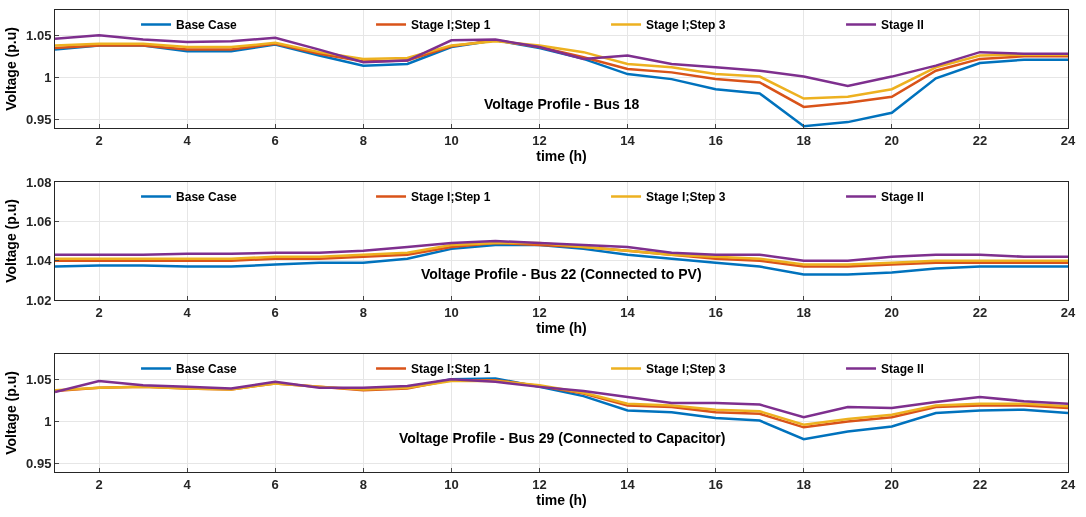  What do you see at coordinates (39, 221) in the screenshot?
I see `y-tick-label: 1.06` at bounding box center [39, 221].